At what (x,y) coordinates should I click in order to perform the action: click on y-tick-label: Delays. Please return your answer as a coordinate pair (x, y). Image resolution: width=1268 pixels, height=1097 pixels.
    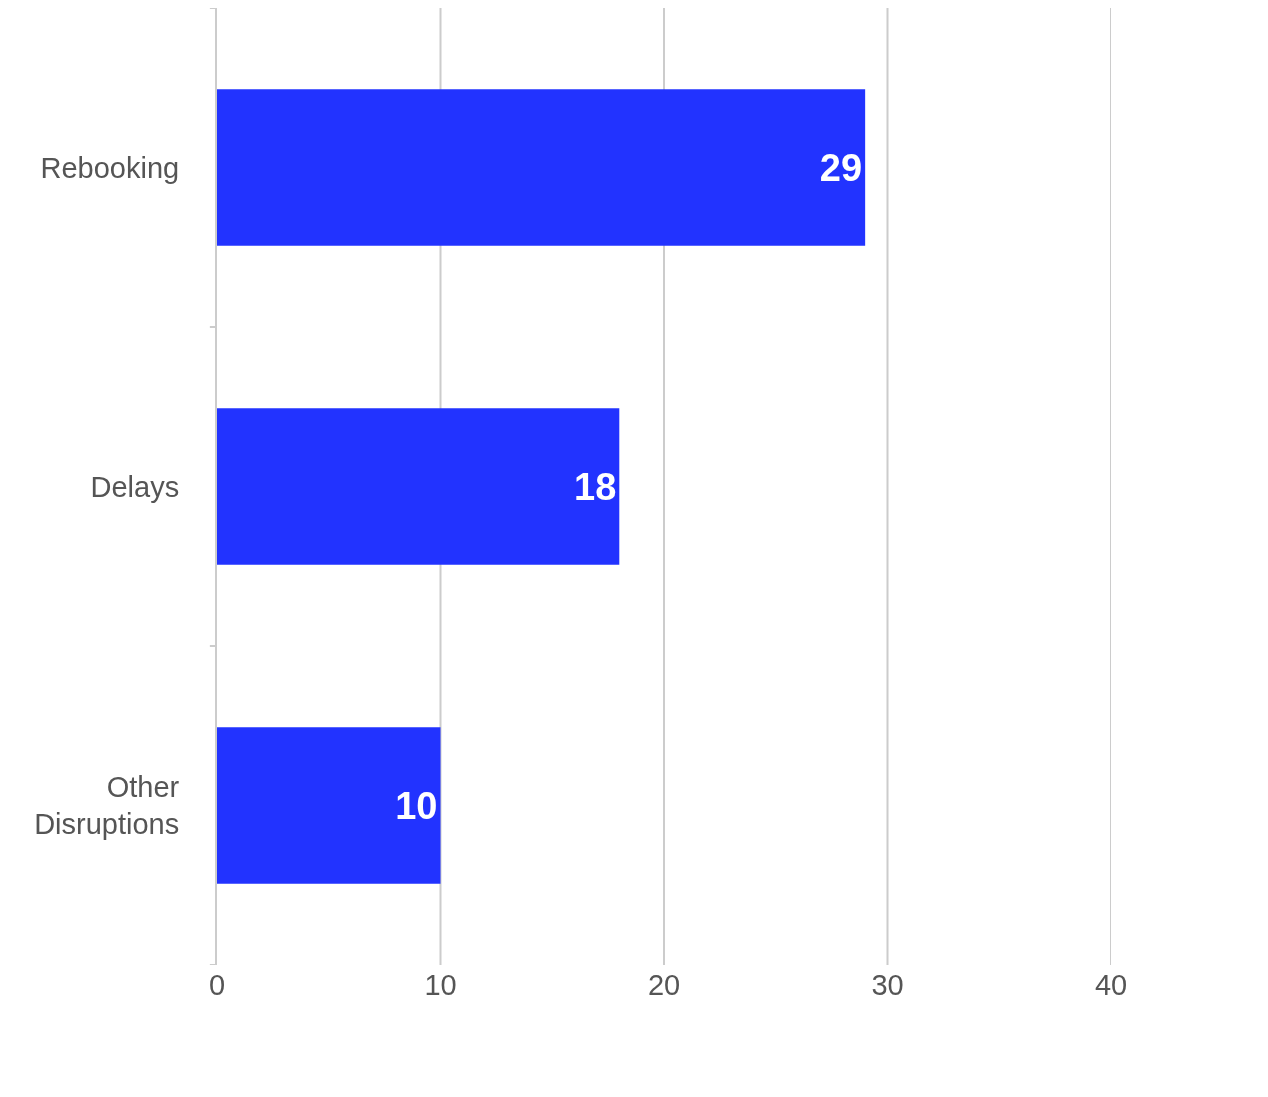
    Looking at the image, I should click on (135, 486).